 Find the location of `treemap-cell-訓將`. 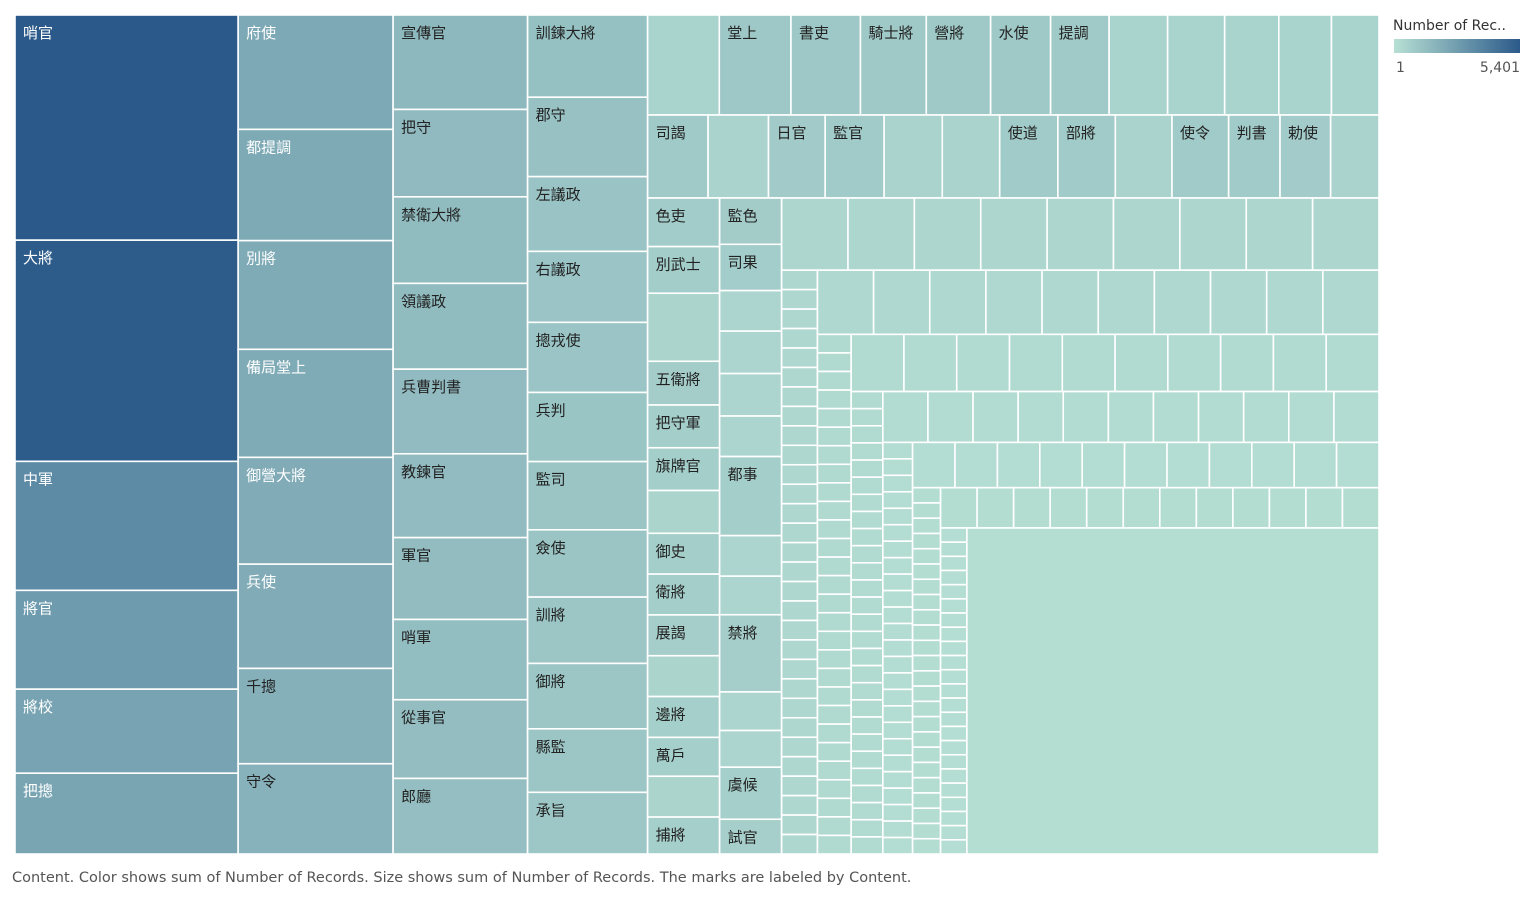

treemap-cell-訓將 is located at coordinates (587, 630).